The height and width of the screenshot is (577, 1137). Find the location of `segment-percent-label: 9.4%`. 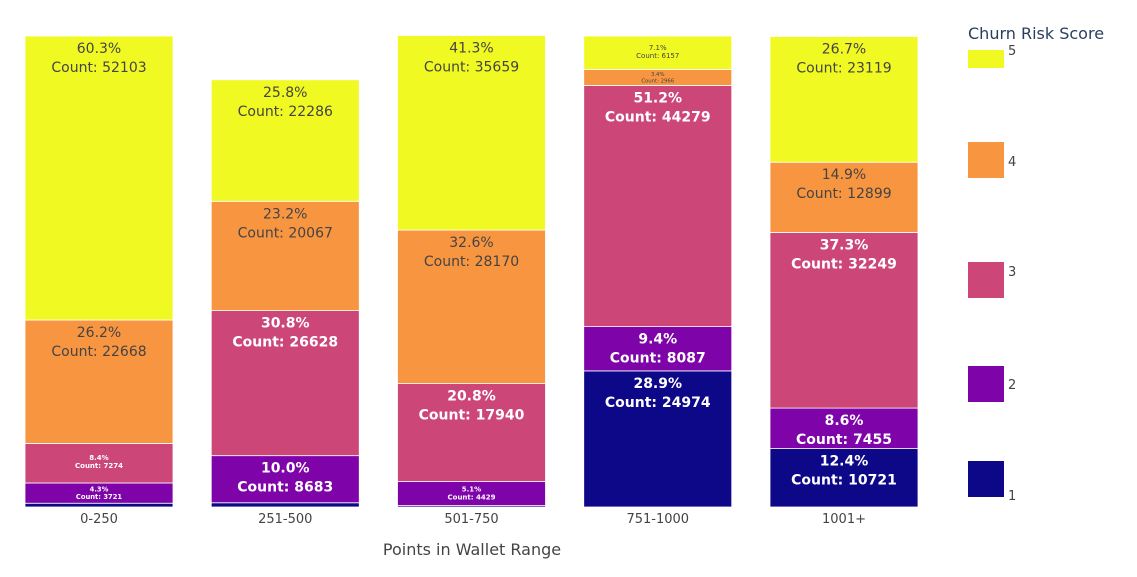

segment-percent-label: 9.4% is located at coordinates (657, 340).